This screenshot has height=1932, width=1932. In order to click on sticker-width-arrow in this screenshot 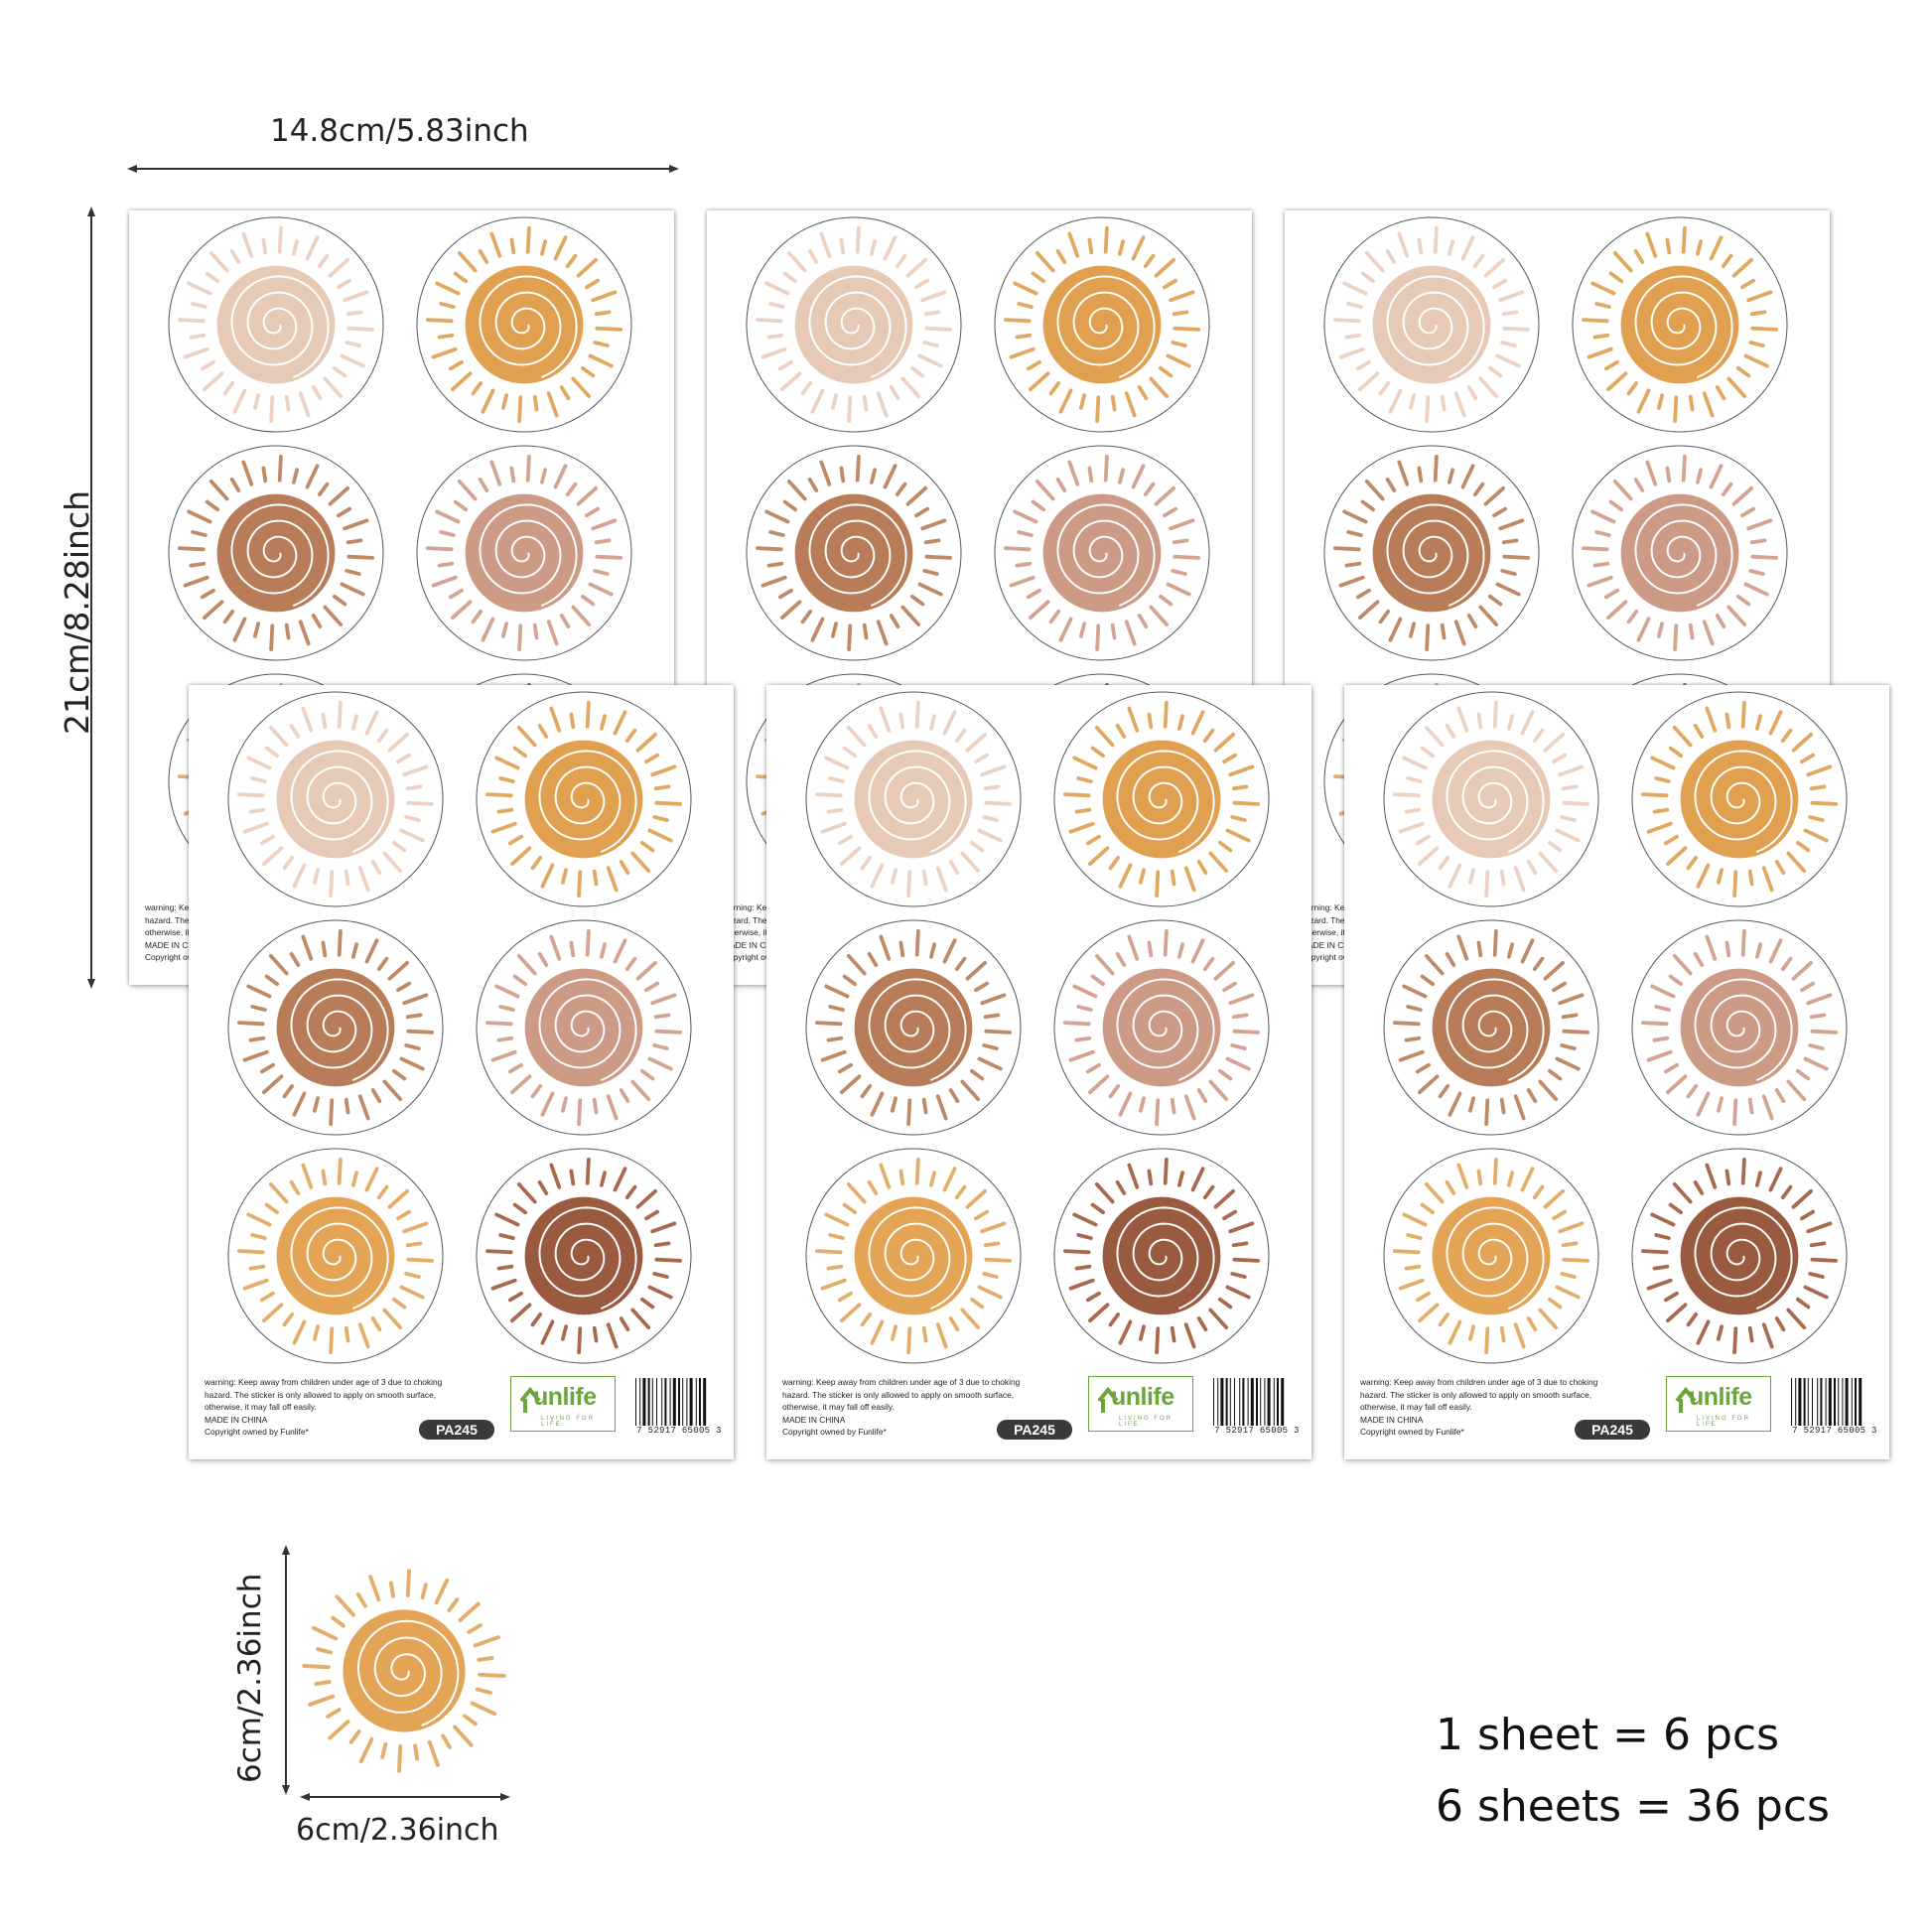, I will do `click(405, 1797)`.